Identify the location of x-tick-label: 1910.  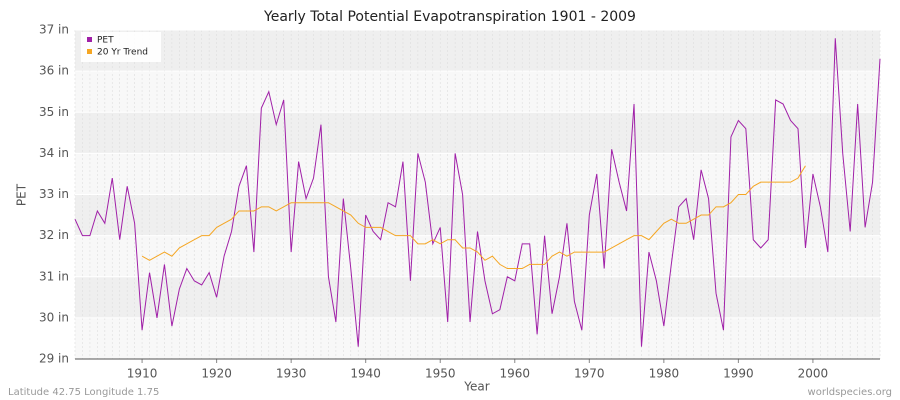
(142, 374).